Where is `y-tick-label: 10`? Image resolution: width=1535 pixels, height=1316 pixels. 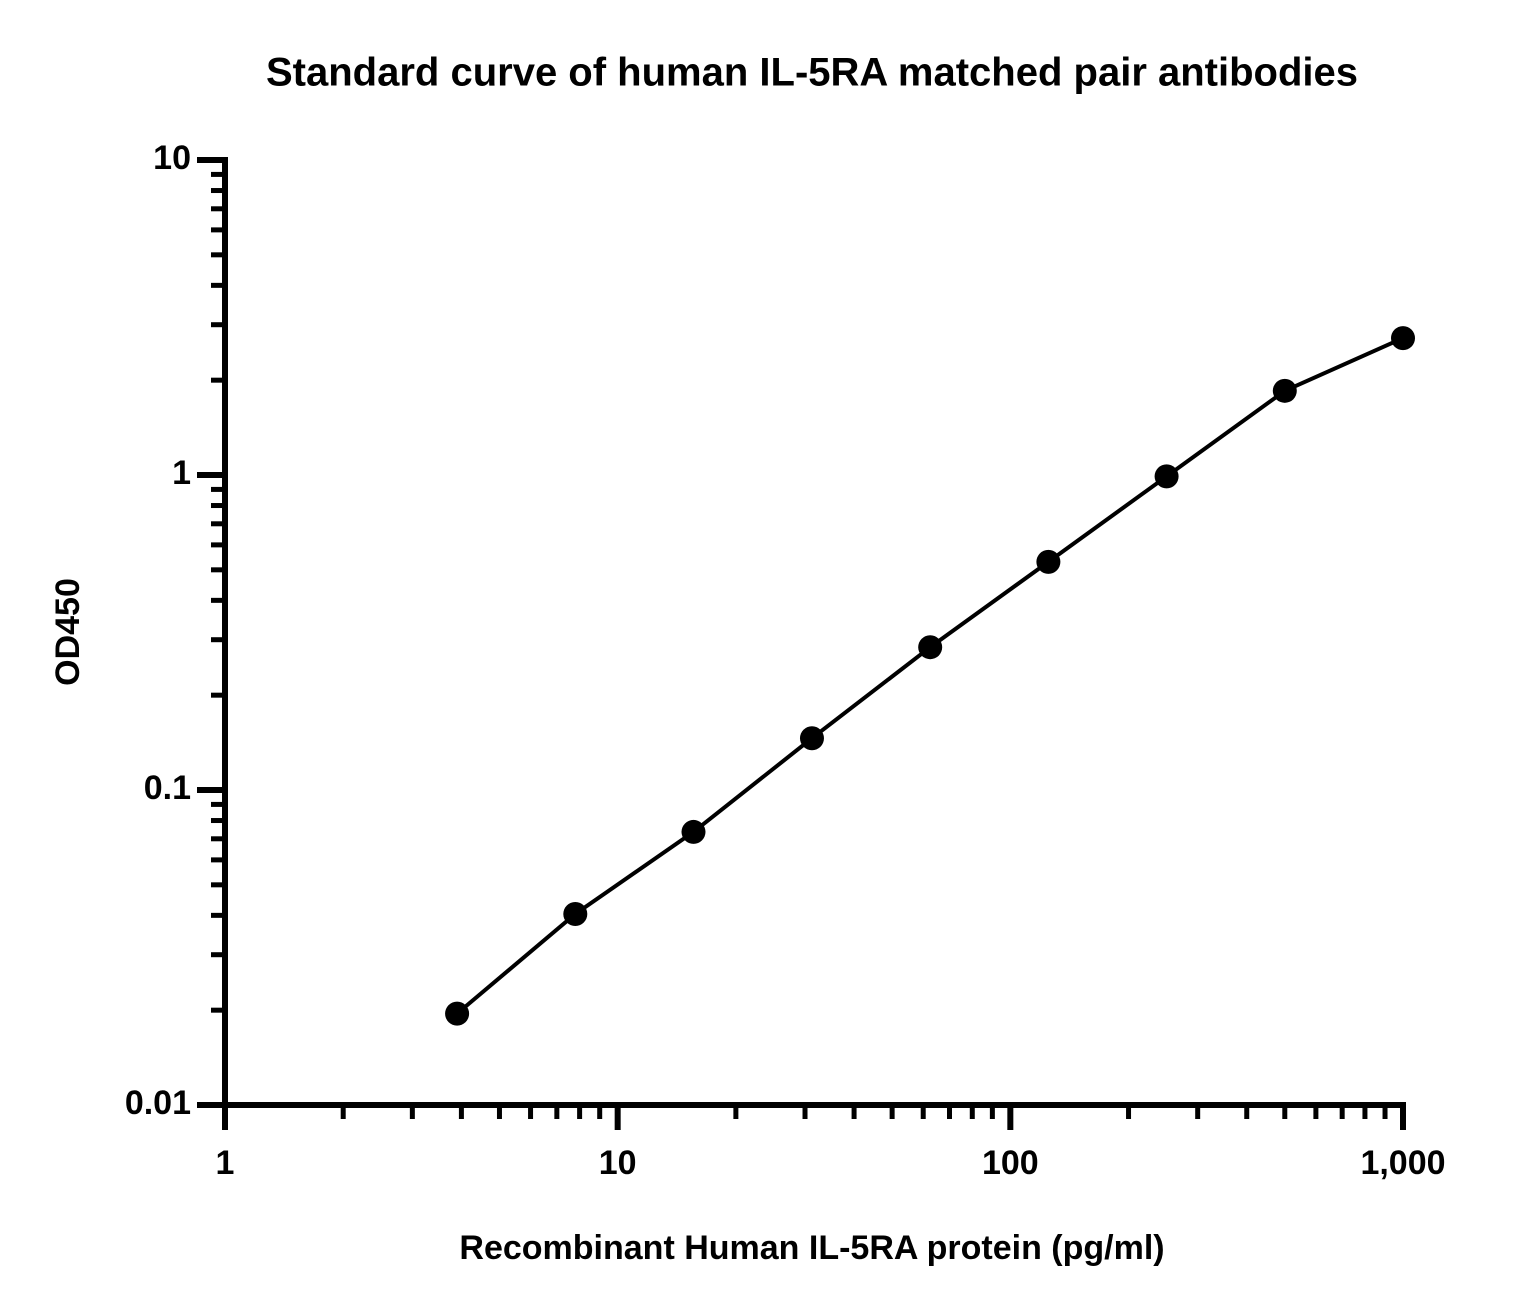 y-tick-label: 10 is located at coordinates (172, 158).